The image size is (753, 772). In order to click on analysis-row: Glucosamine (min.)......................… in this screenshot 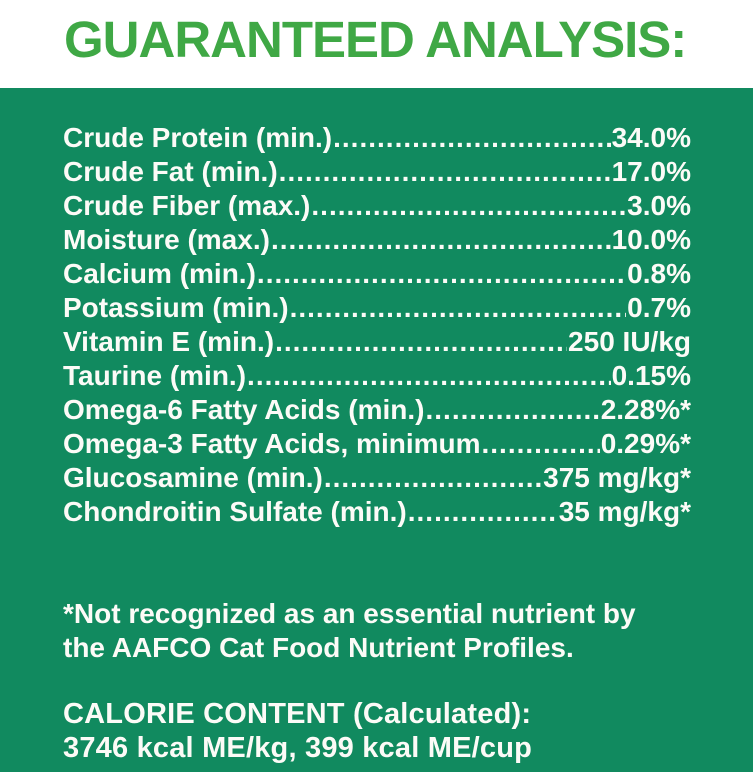, I will do `click(377, 478)`.